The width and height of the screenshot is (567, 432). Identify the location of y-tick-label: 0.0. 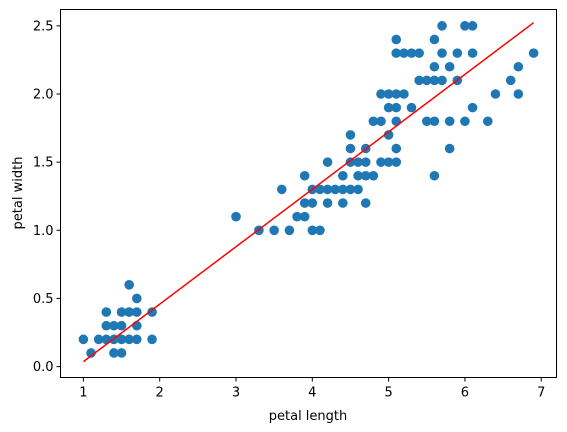
(43, 367).